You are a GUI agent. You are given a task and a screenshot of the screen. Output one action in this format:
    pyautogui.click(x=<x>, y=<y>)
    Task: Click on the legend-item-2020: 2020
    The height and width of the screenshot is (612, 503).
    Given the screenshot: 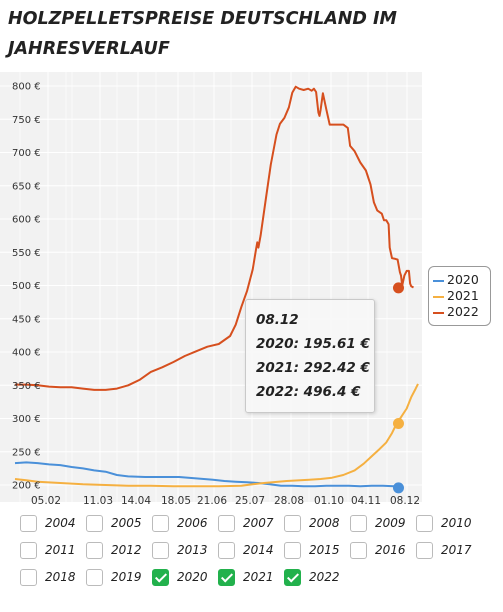 What is the action you would take?
    pyautogui.click(x=456, y=279)
    